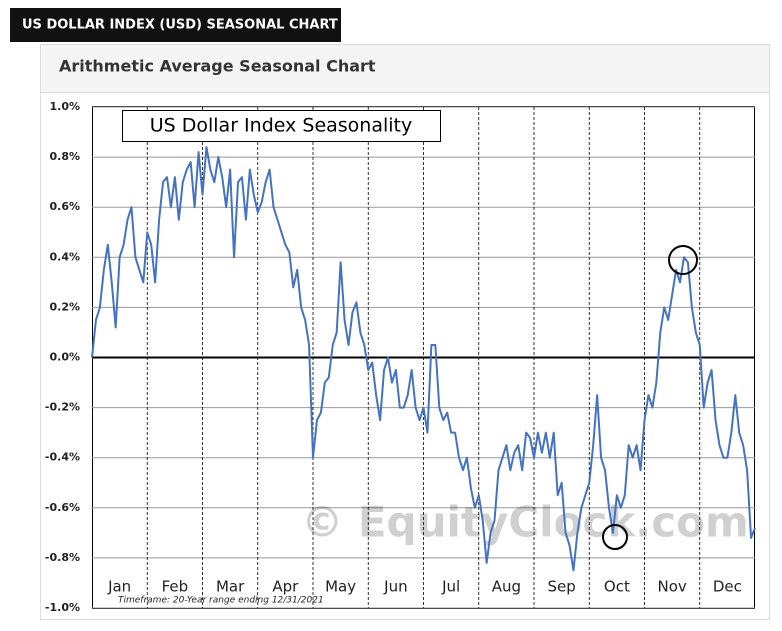  I want to click on y-tick-label: -0.8%, so click(62, 557).